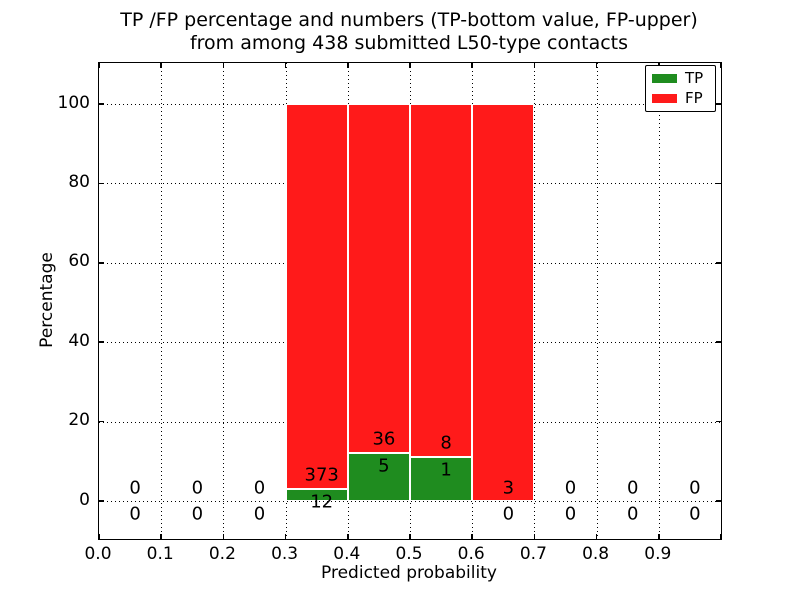 The image size is (800, 600). What do you see at coordinates (533, 554) in the screenshot?
I see `x-tick-label: 0.7` at bounding box center [533, 554].